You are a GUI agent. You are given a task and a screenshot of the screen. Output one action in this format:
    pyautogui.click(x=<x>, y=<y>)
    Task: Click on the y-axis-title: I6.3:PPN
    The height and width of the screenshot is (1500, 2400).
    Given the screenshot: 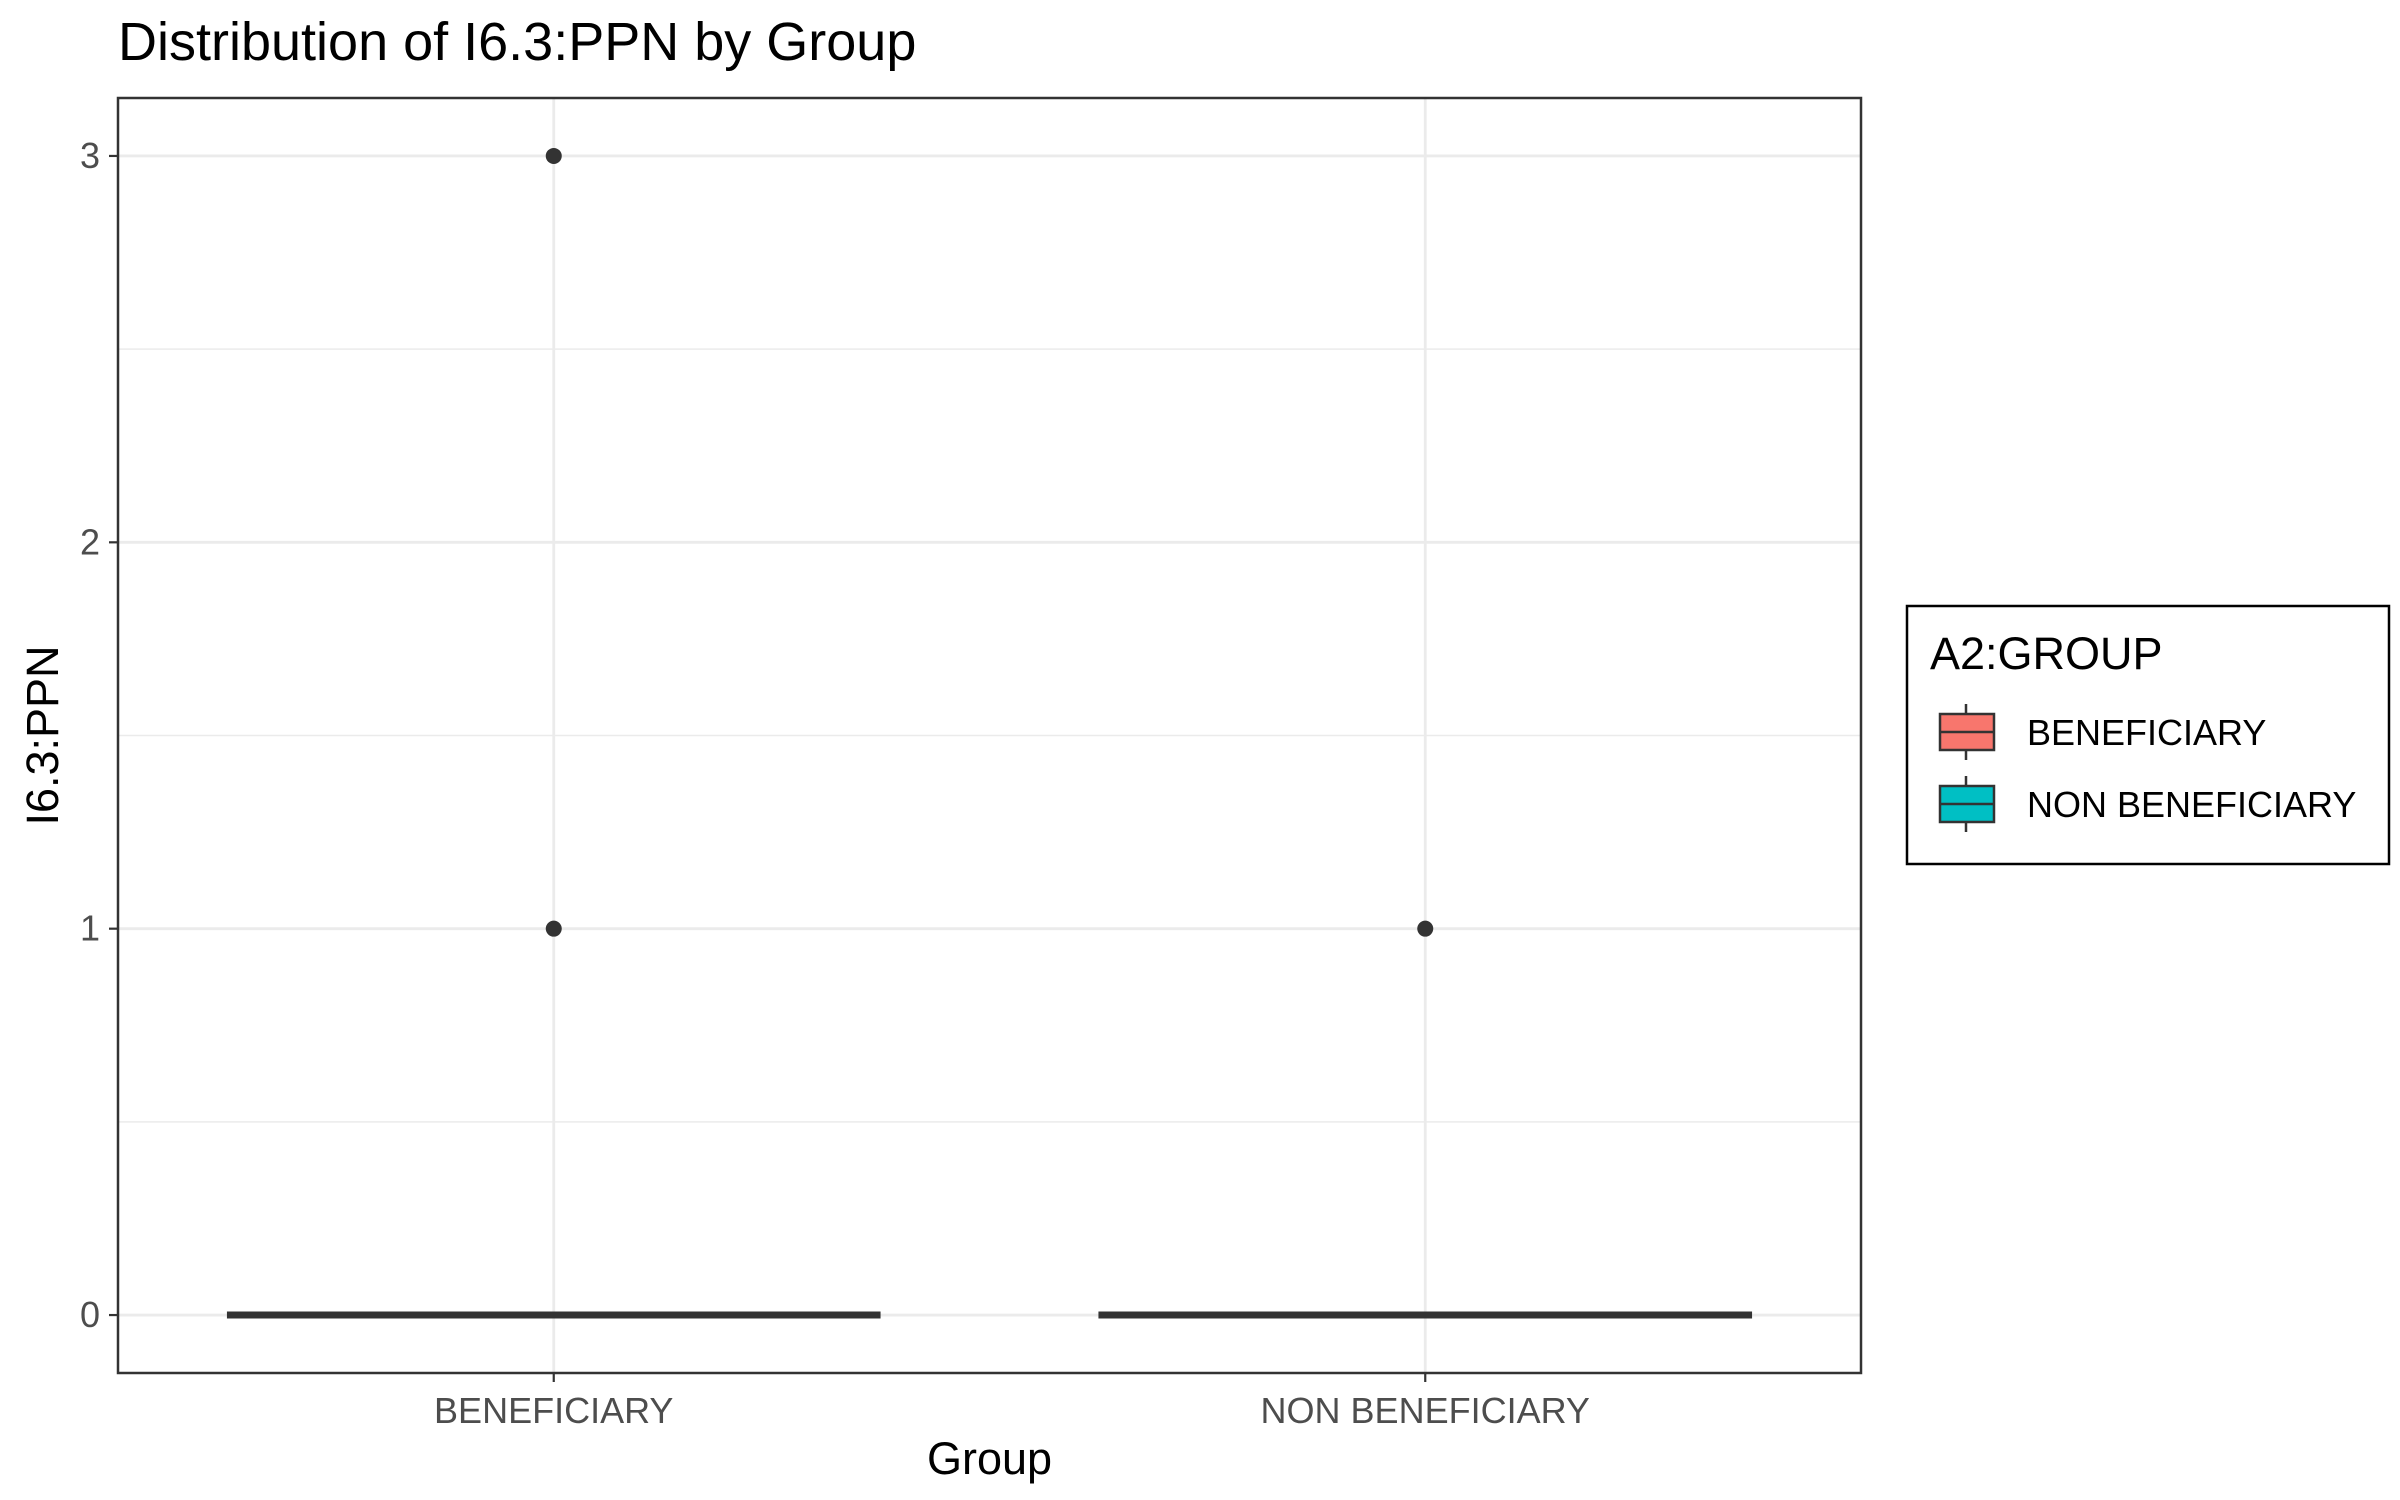 What is the action you would take?
    pyautogui.click(x=42, y=735)
    